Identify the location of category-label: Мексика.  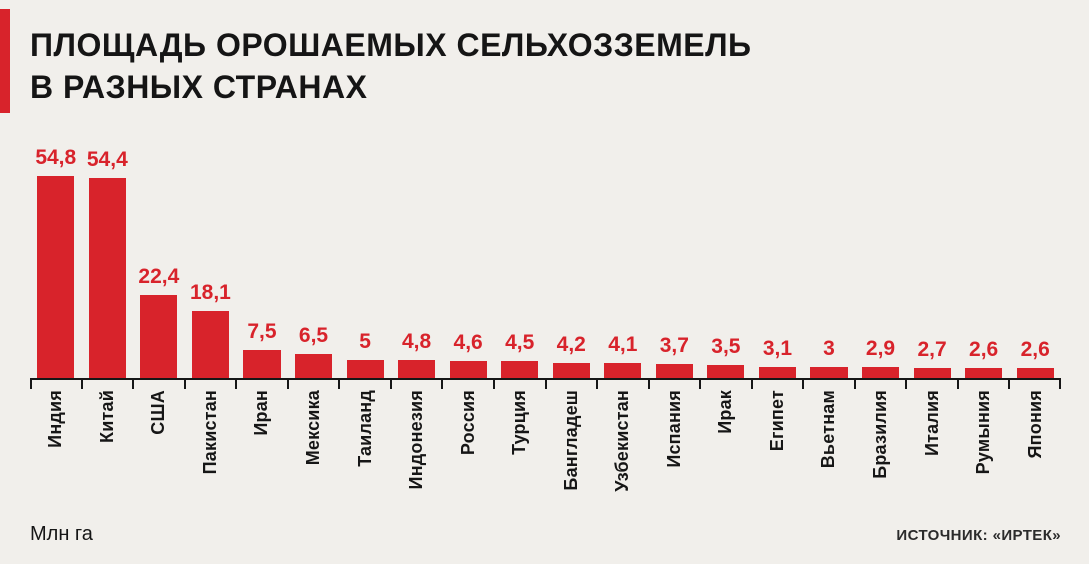
(313, 428).